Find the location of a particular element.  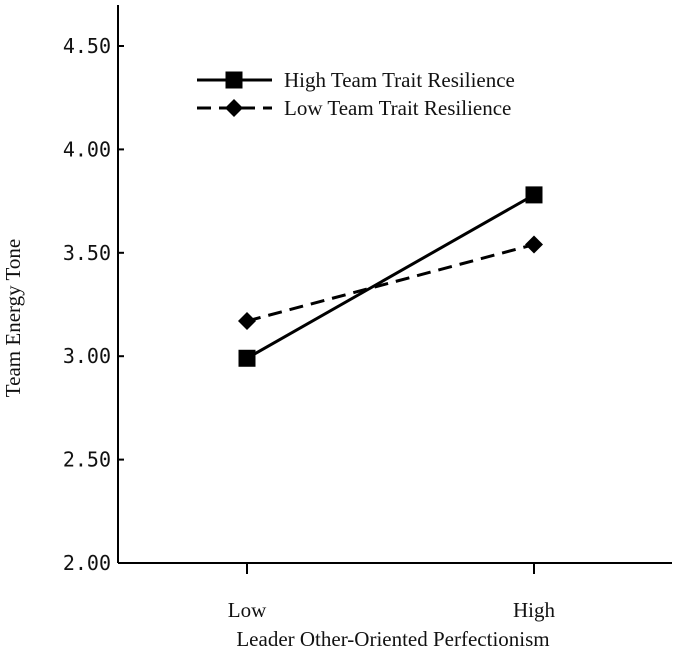

y-tick-label: 3.00 is located at coordinates (87, 356).